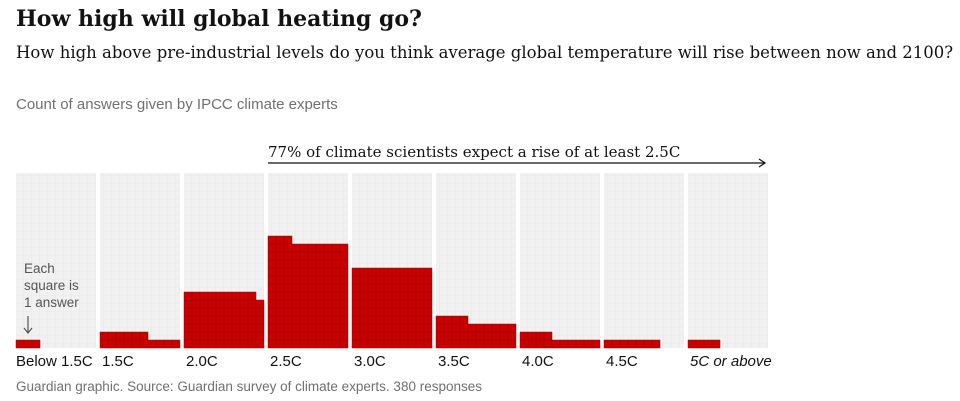 This screenshot has width=960, height=401. I want to click on x-tick-label: 4.0C, so click(538, 361).